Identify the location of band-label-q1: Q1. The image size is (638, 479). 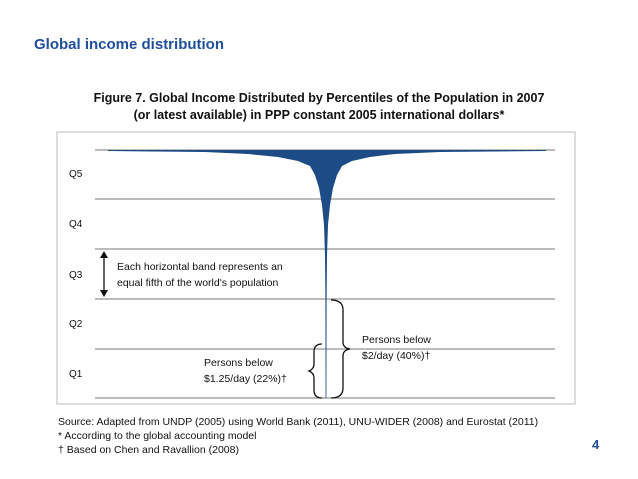
(76, 374).